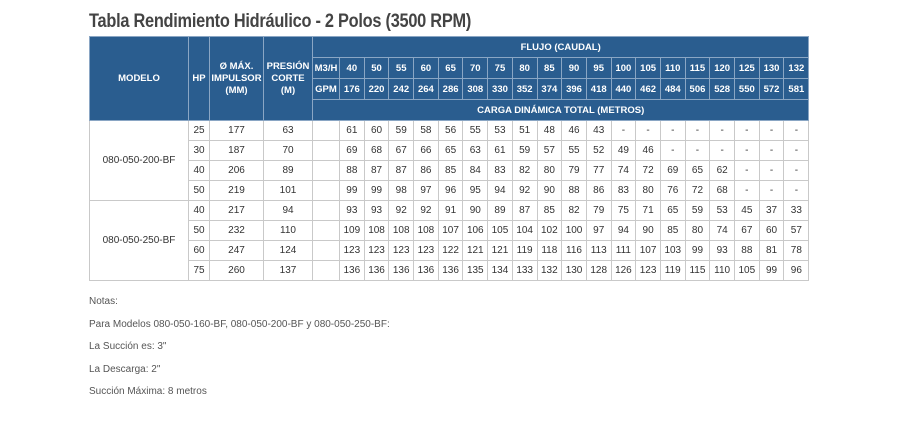 This screenshot has width=900, height=434. What do you see at coordinates (648, 210) in the screenshot?
I see `head-value-cell: 71` at bounding box center [648, 210].